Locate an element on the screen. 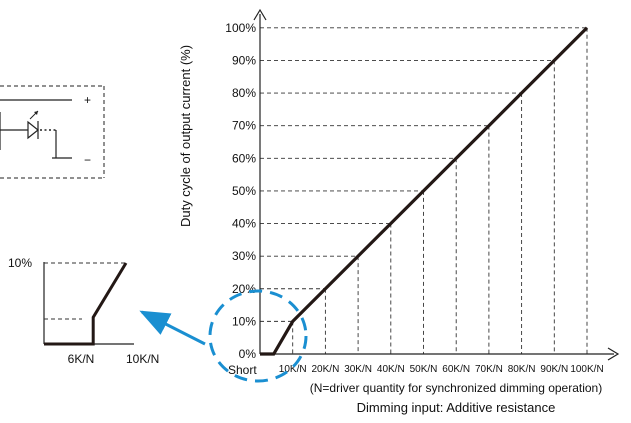  x-tick-label: 100K/N is located at coordinates (586, 369).